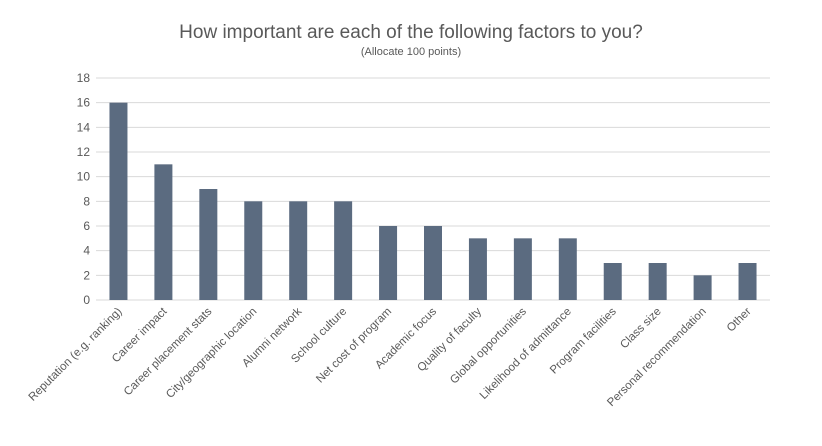 The image size is (822, 446). What do you see at coordinates (84, 78) in the screenshot?
I see `y-tick-label: 18` at bounding box center [84, 78].